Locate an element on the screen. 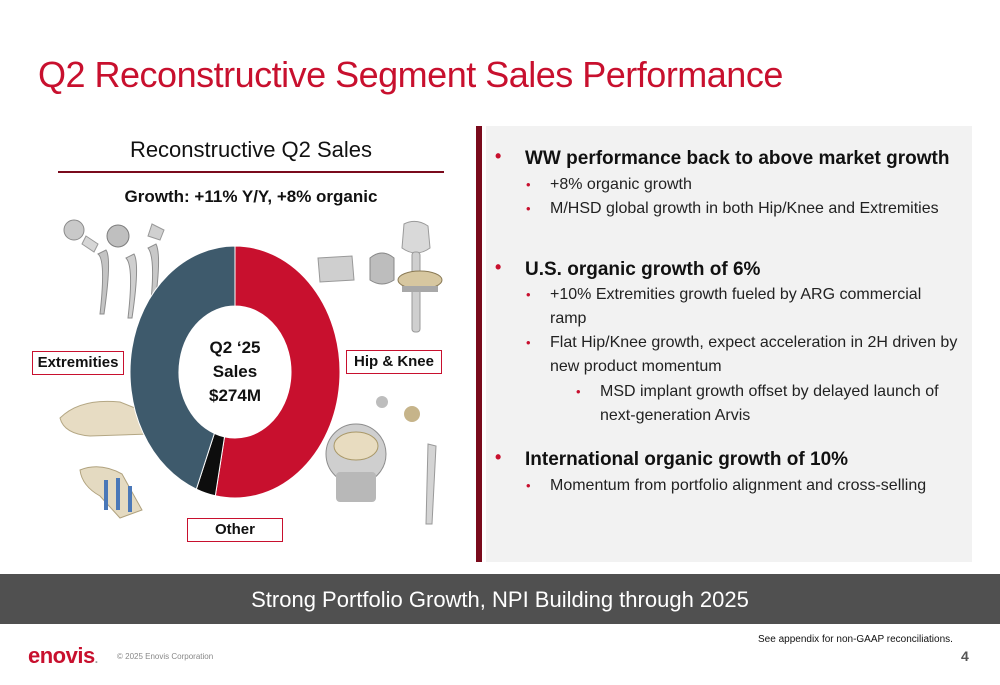 The height and width of the screenshot is (685, 1000). logo-mark: . is located at coordinates (96, 659).